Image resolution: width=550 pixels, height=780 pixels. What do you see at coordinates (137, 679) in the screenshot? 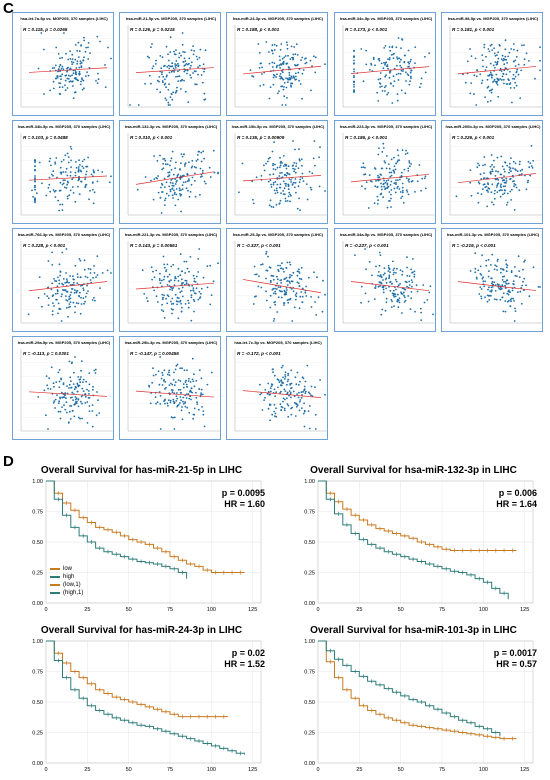
I see `survival-curve-low` at bounding box center [137, 679].